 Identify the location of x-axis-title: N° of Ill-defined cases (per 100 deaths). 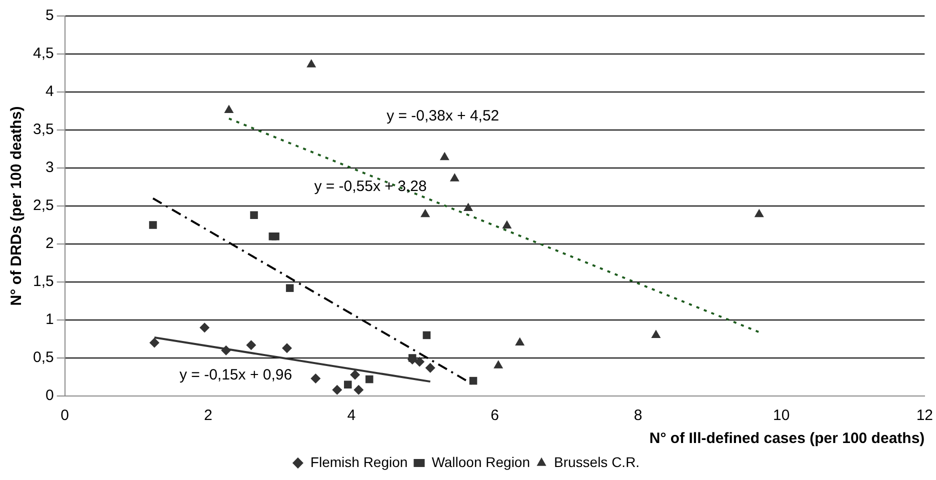
(787, 439).